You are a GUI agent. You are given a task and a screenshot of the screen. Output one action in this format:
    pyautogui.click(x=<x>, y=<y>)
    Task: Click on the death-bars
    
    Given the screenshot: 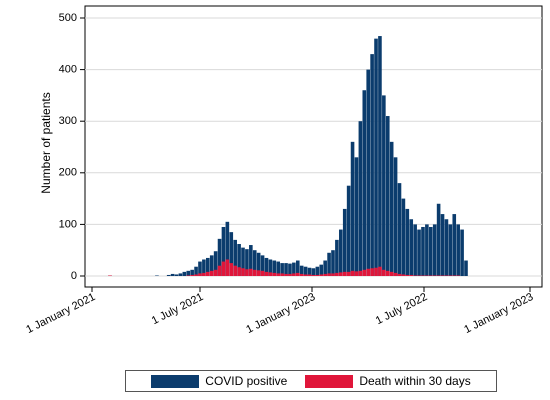 What is the action you would take?
    pyautogui.click(x=284, y=267)
    